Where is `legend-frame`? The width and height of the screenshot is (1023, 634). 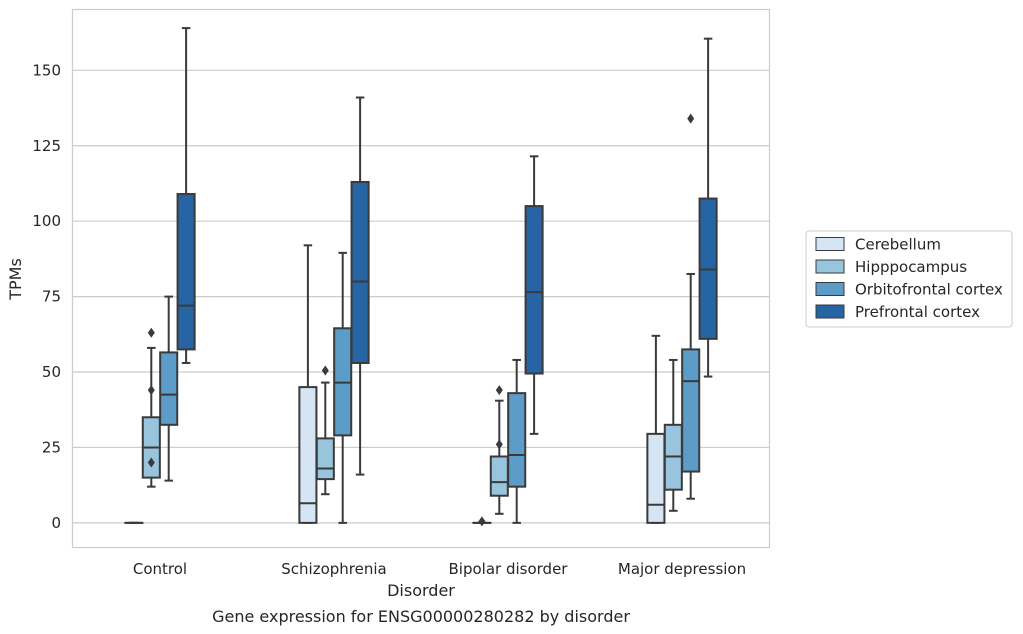 legend-frame is located at coordinates (909, 279).